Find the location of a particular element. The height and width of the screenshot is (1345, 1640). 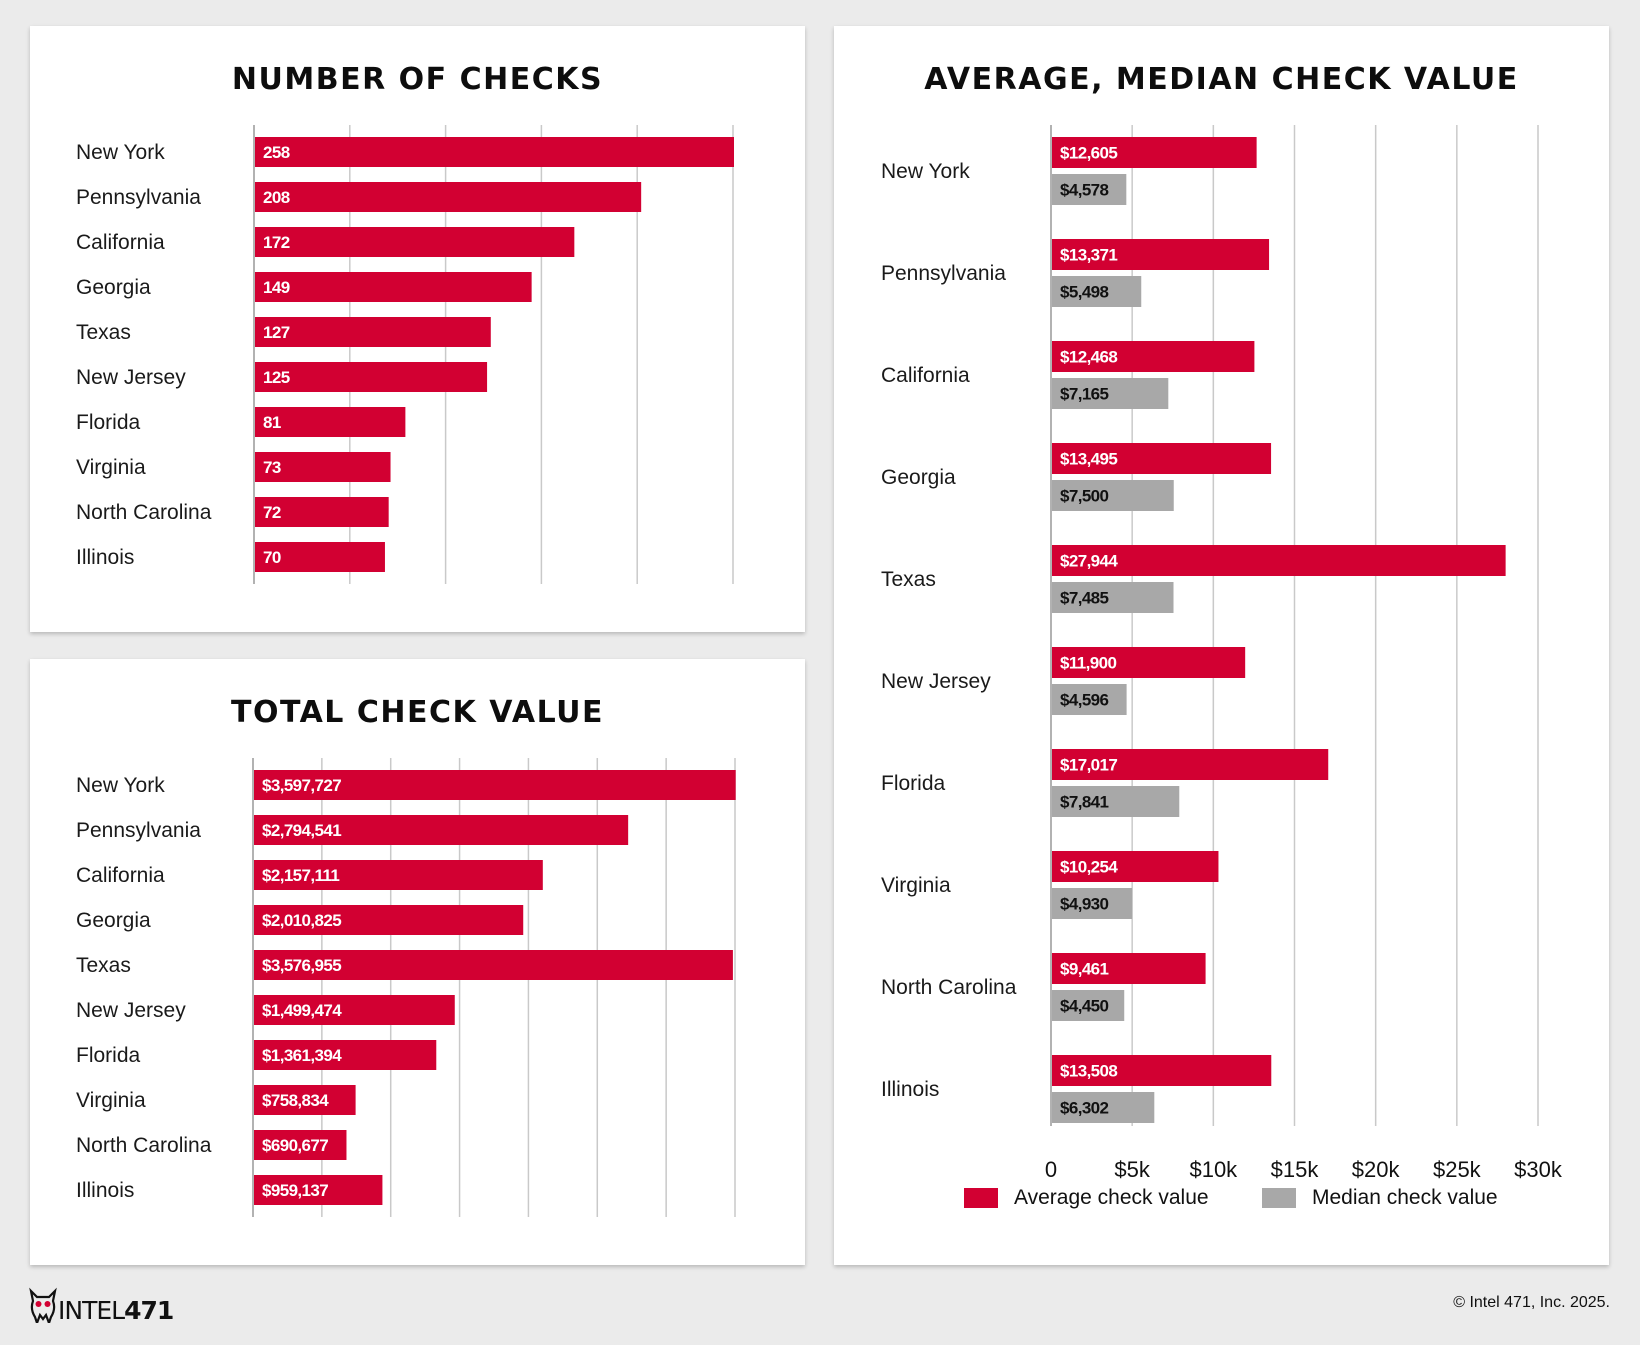

avg-average-bar-georgia is located at coordinates (1162, 458).